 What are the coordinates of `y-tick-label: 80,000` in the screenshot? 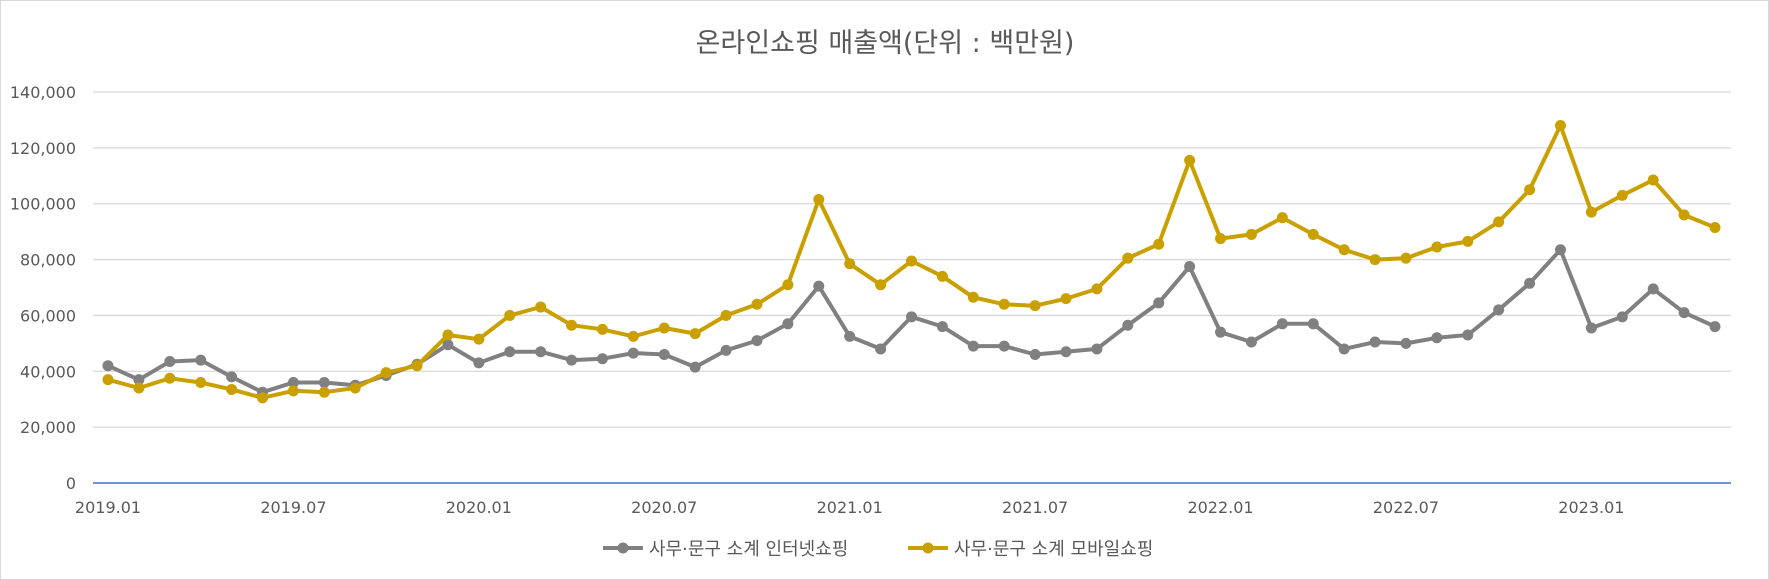 It's located at (48, 260).